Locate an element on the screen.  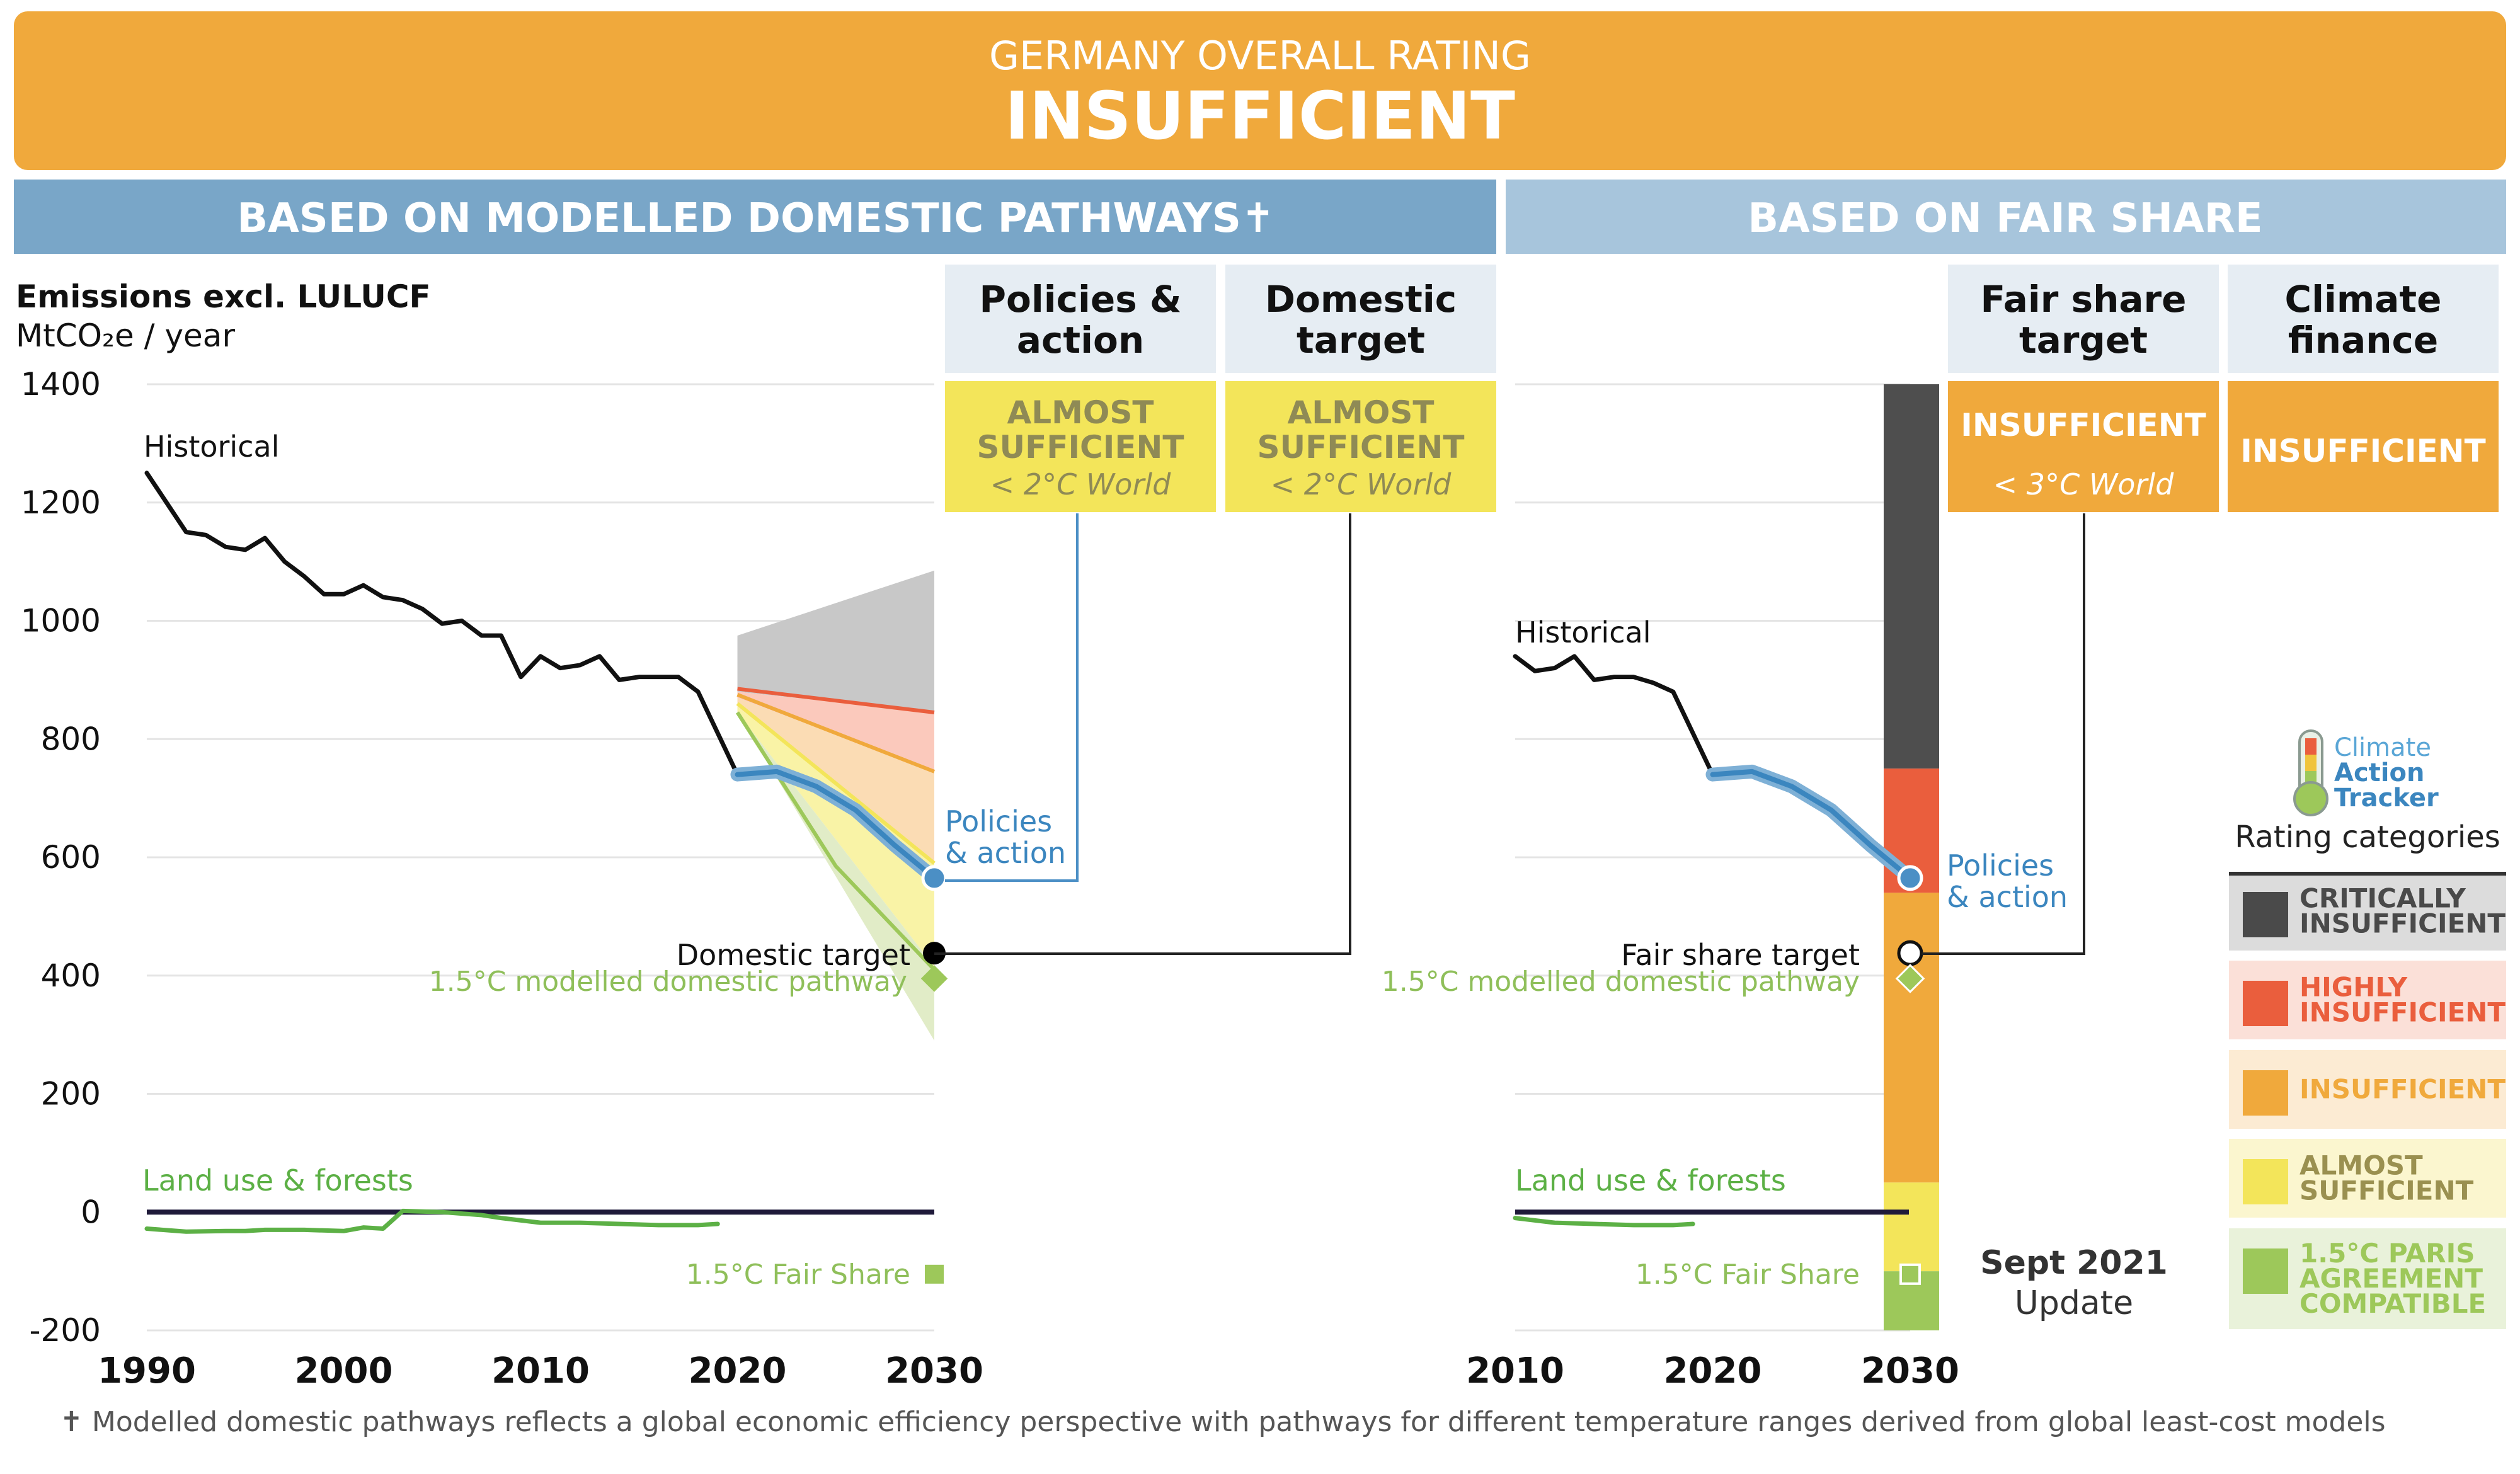
right-section-title: BASED ON FAIR SHARE is located at coordinates (2005, 219).